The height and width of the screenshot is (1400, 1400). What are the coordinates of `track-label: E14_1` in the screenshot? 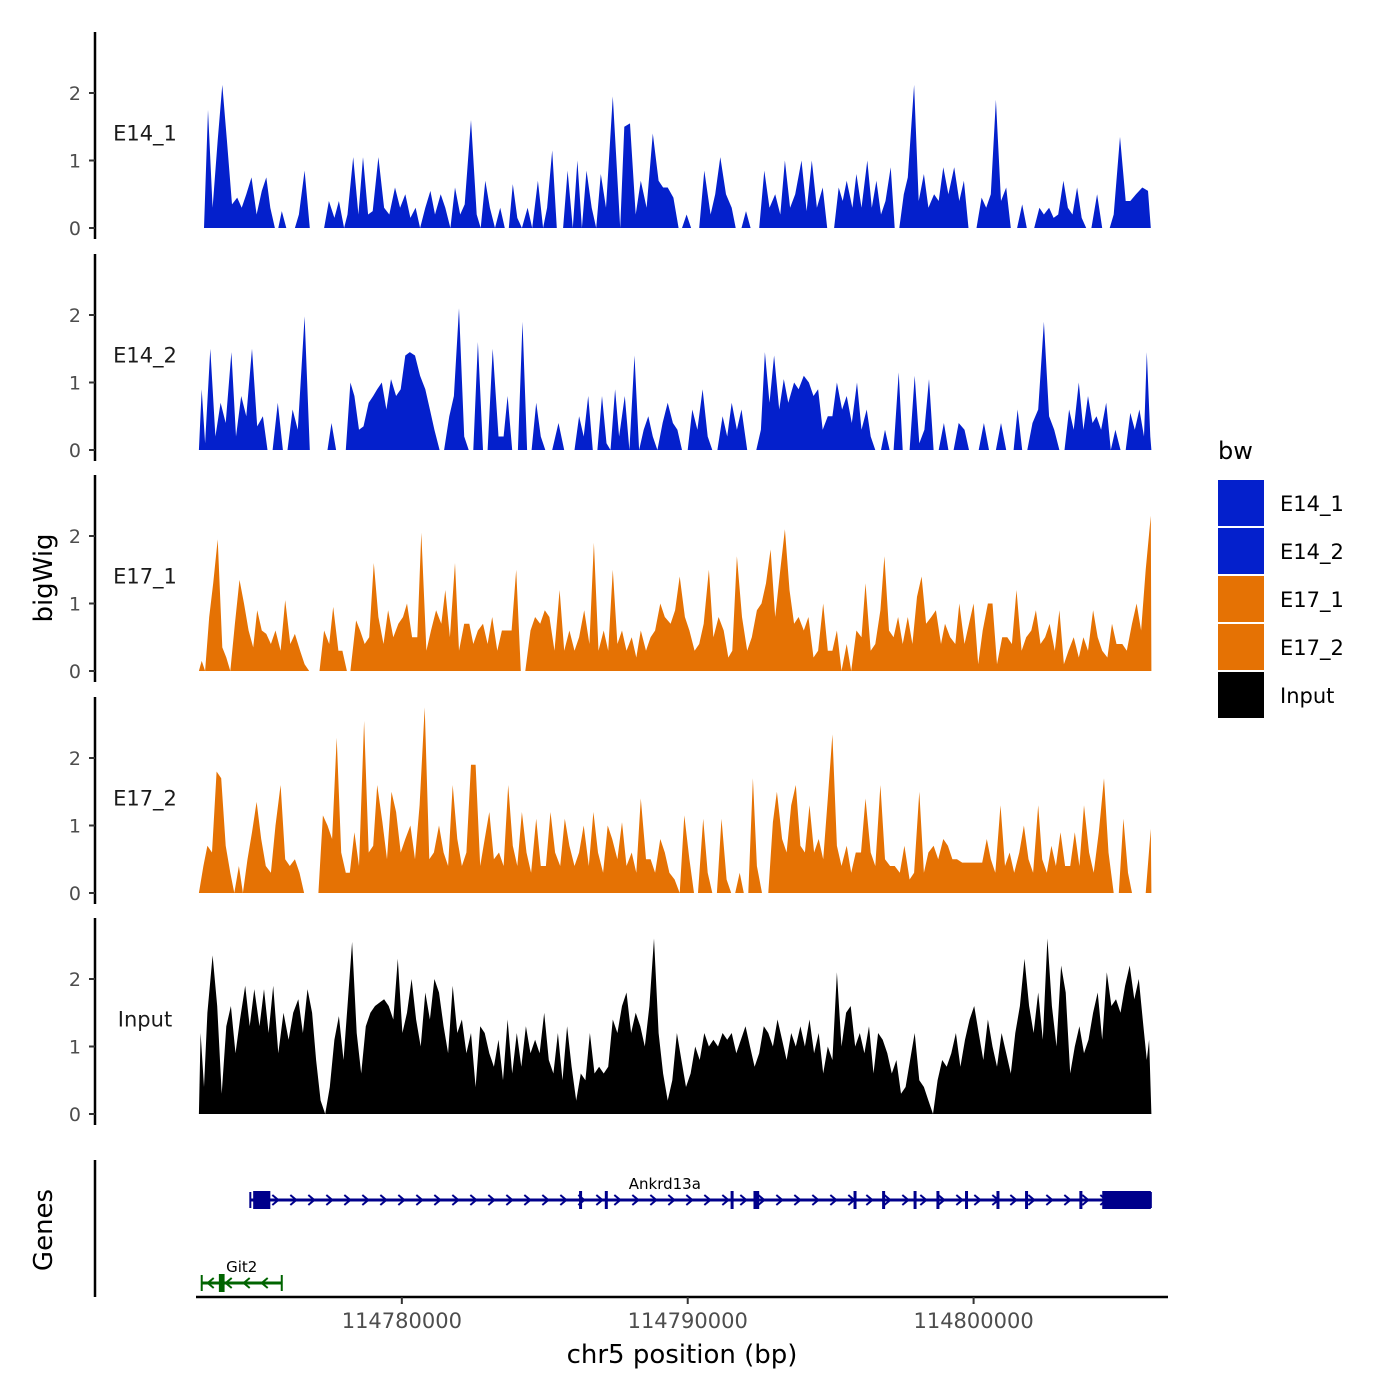 It's located at (145, 134).